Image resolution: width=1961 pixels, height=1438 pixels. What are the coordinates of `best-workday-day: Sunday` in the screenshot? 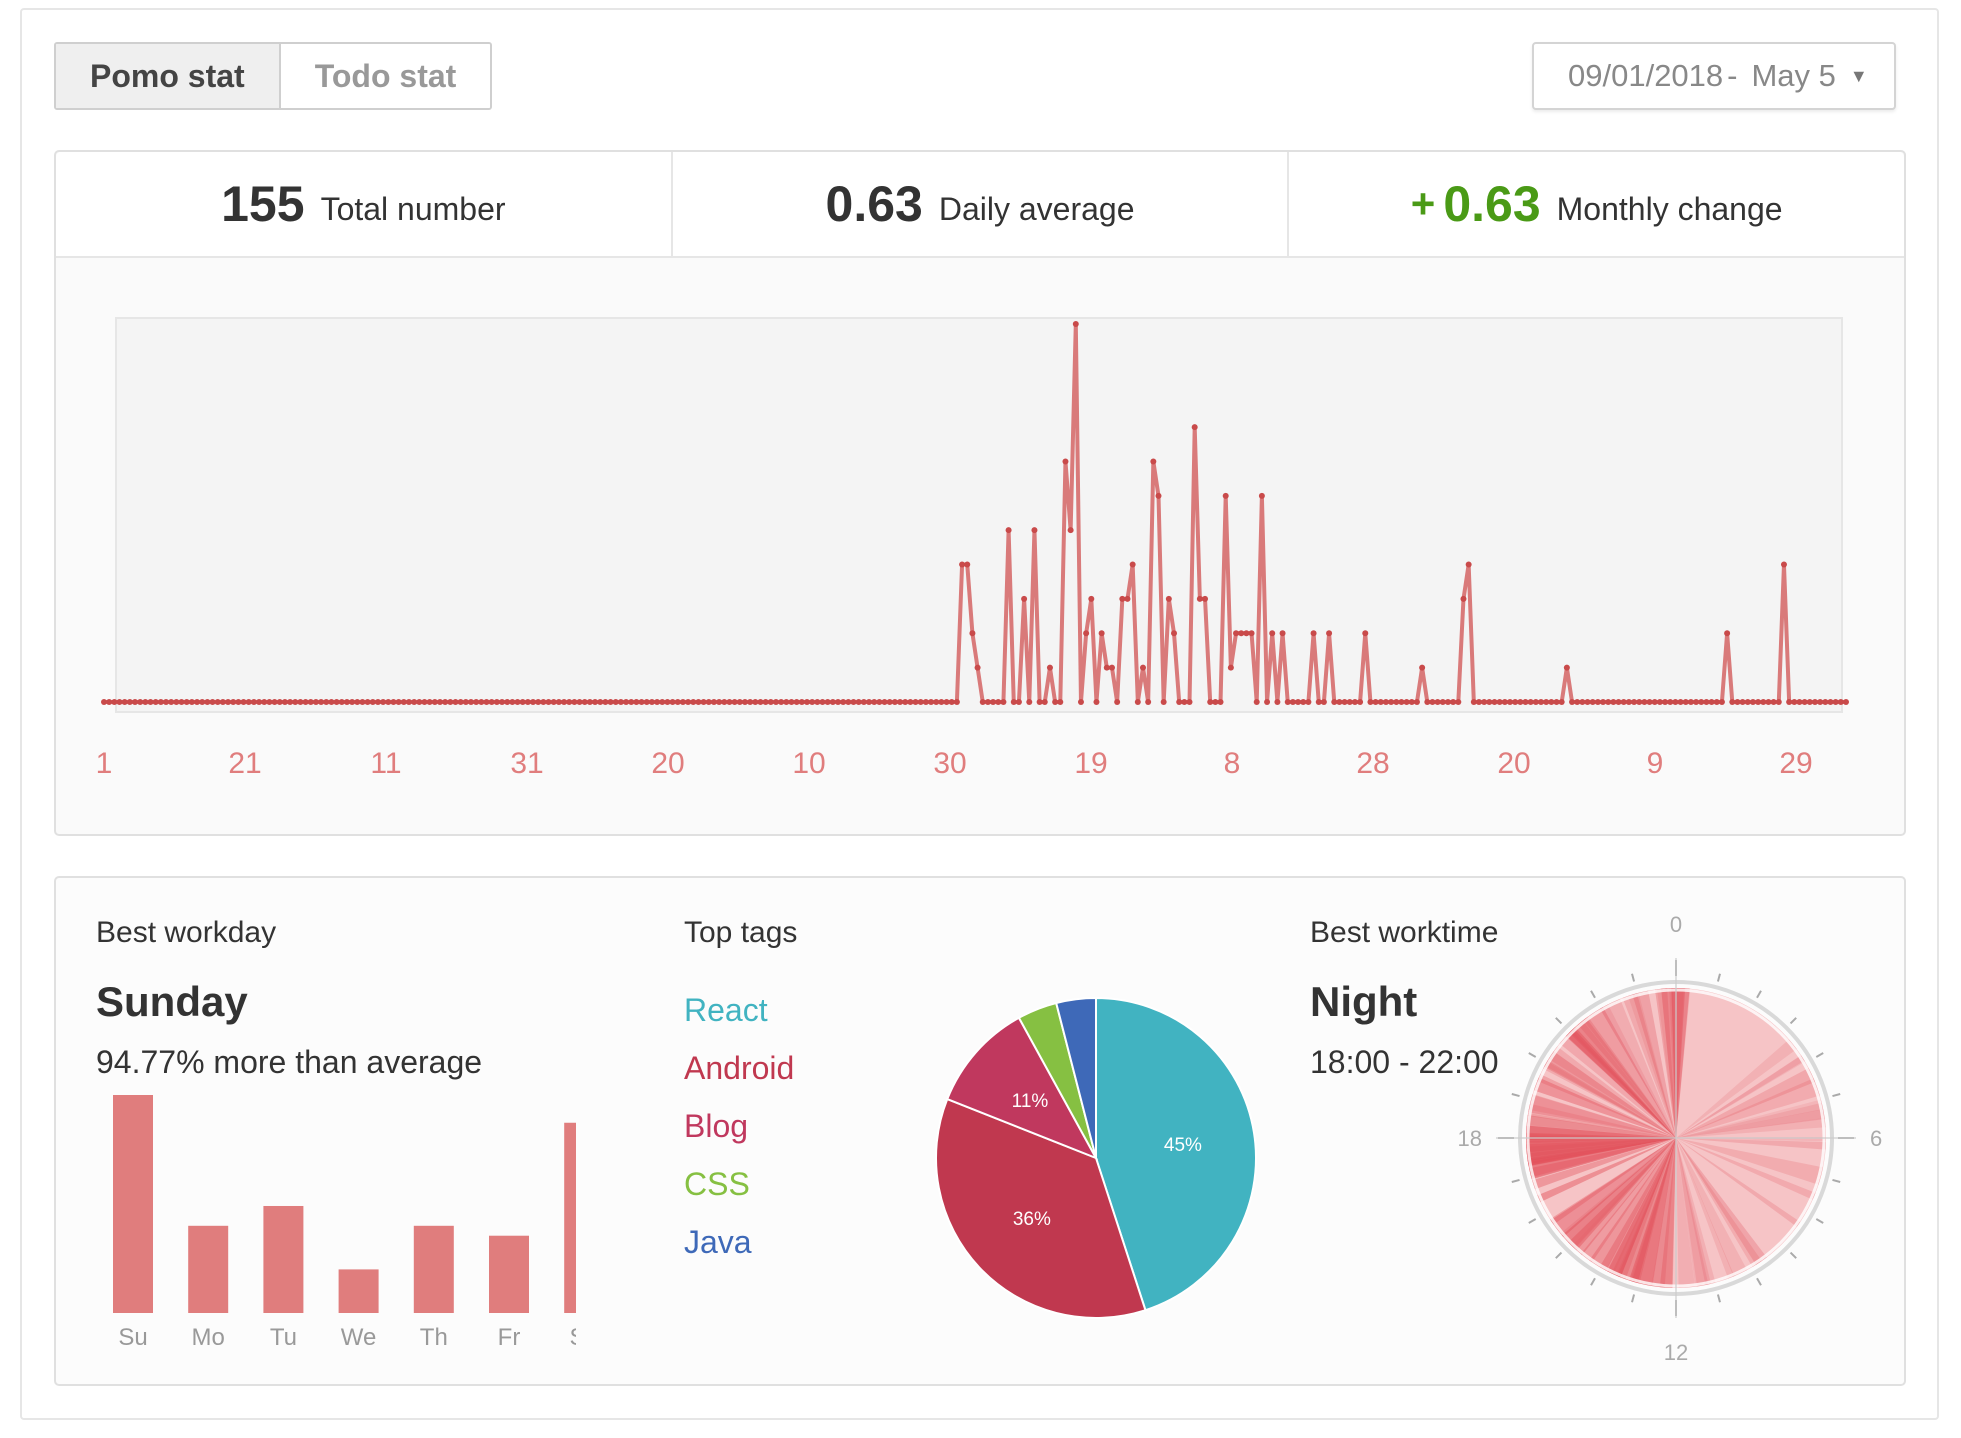 It's located at (172, 1001).